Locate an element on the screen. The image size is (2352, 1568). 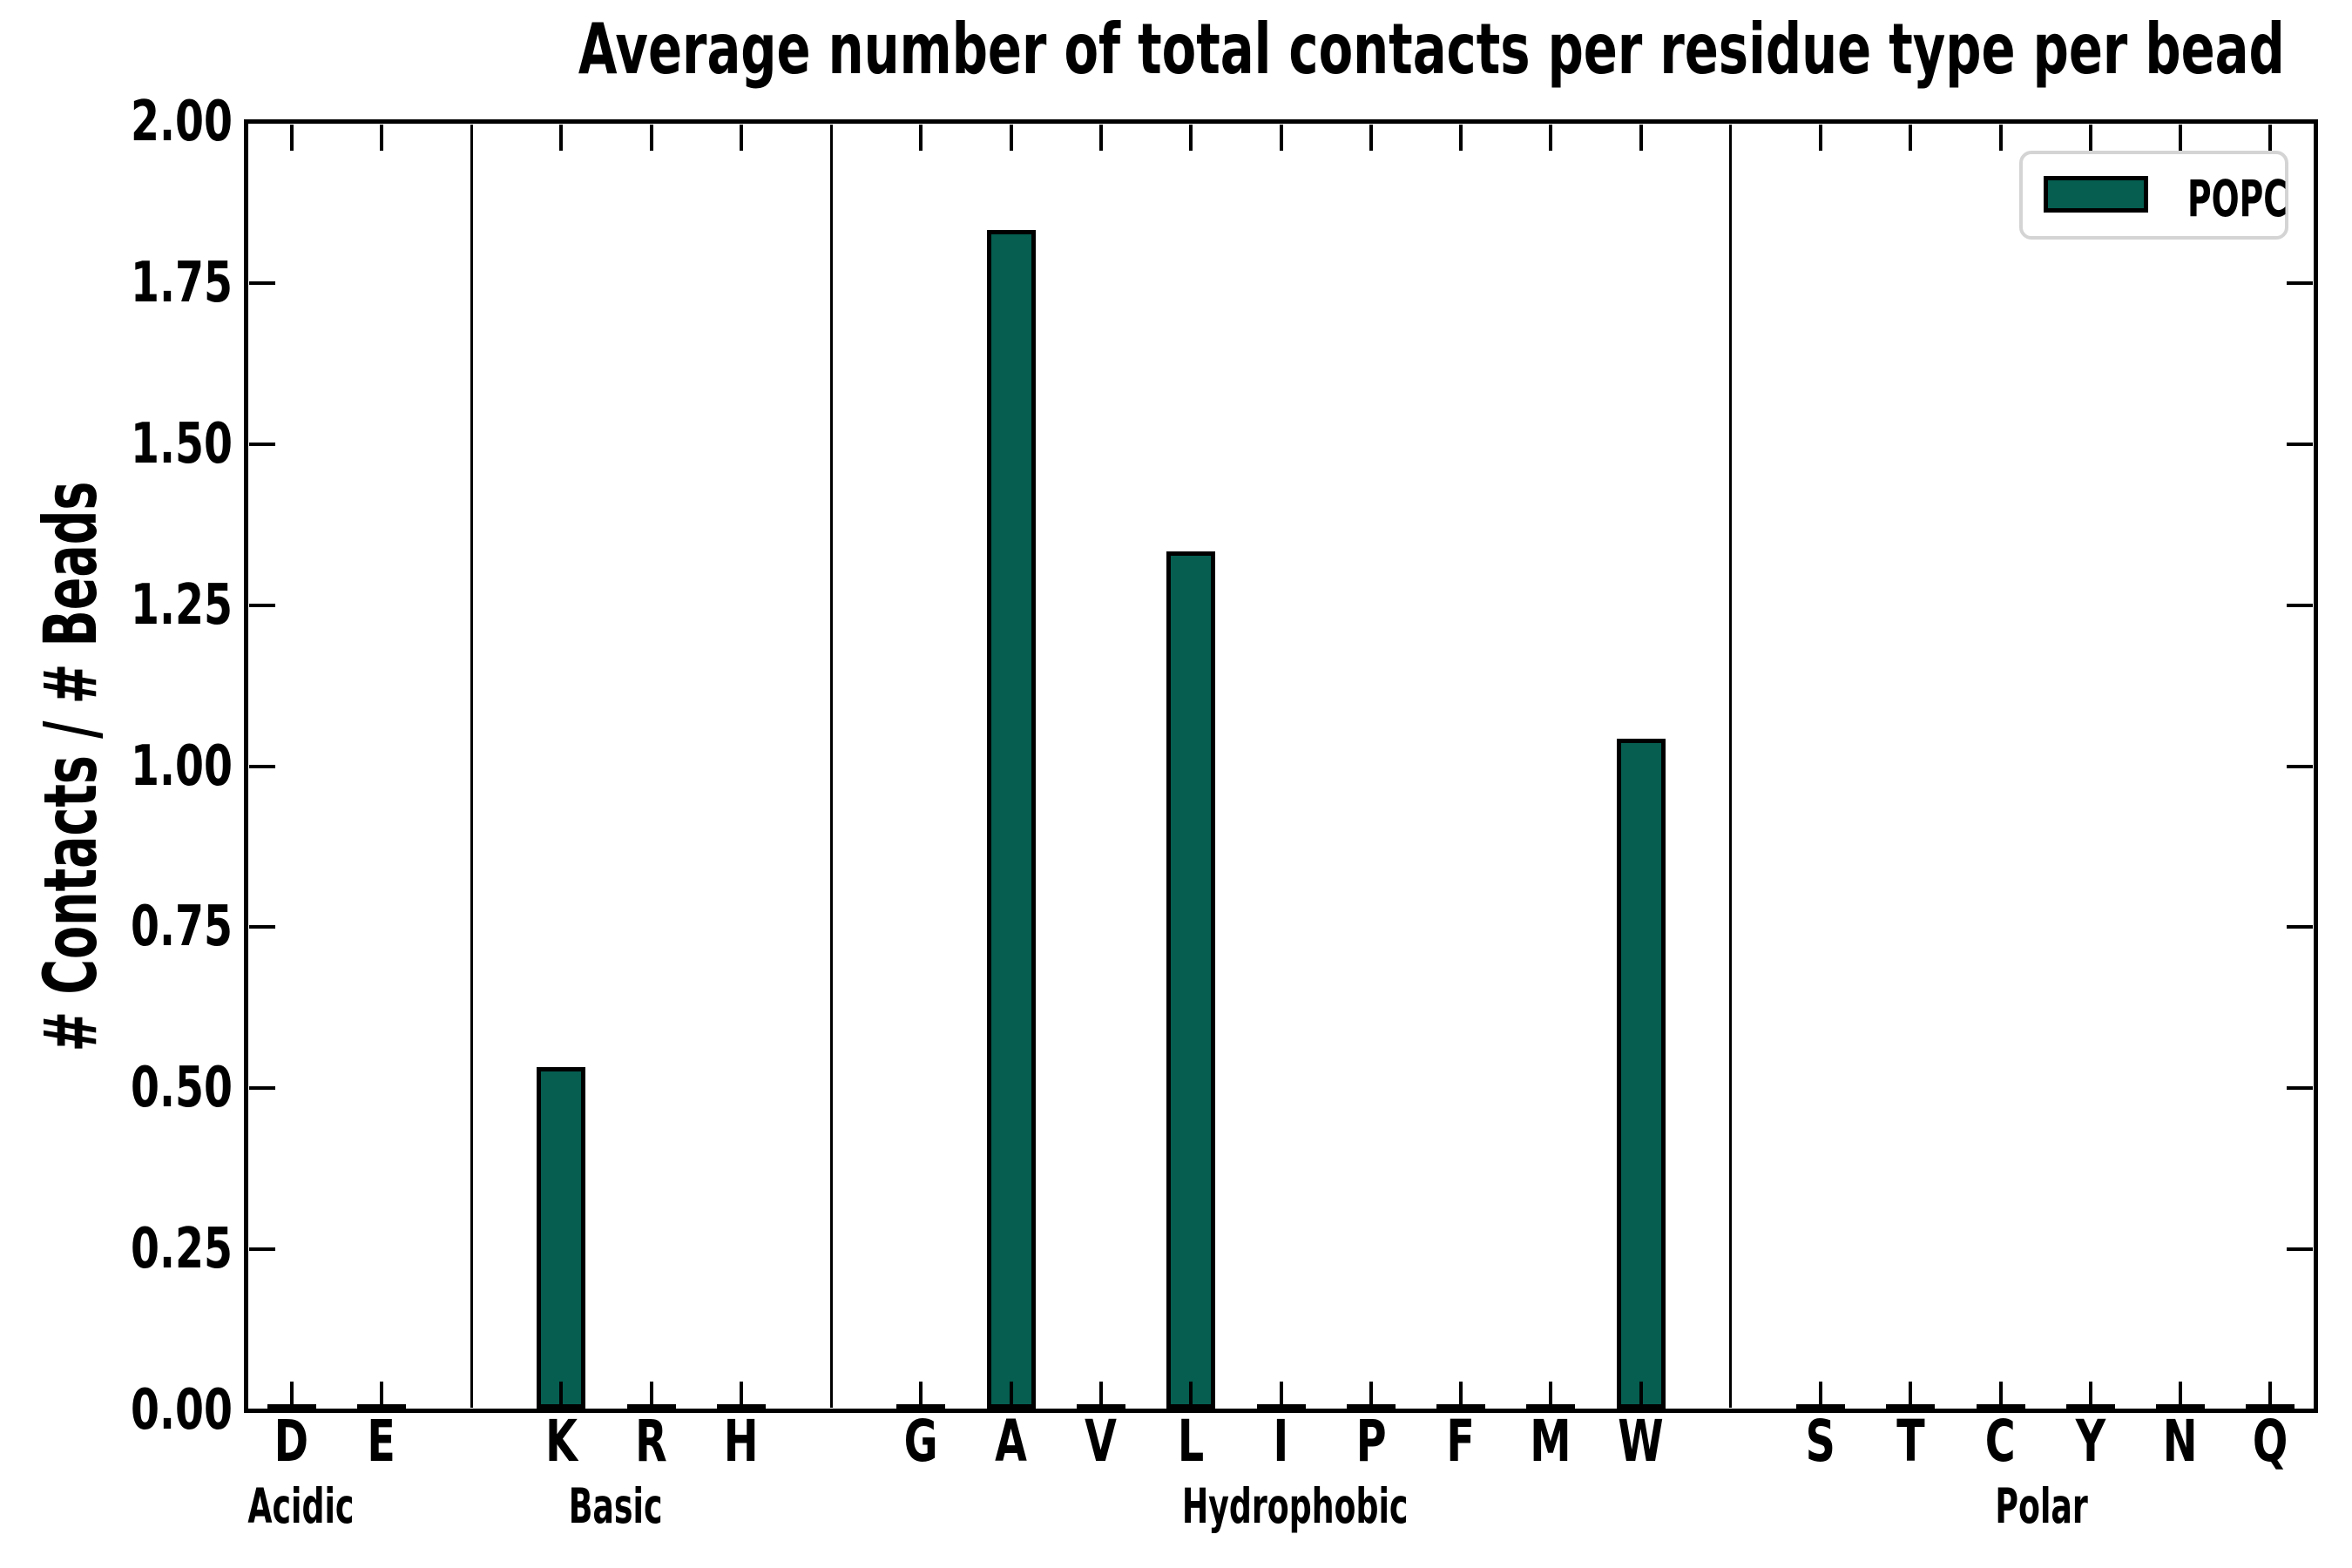
bar-A is located at coordinates (1011, 819).